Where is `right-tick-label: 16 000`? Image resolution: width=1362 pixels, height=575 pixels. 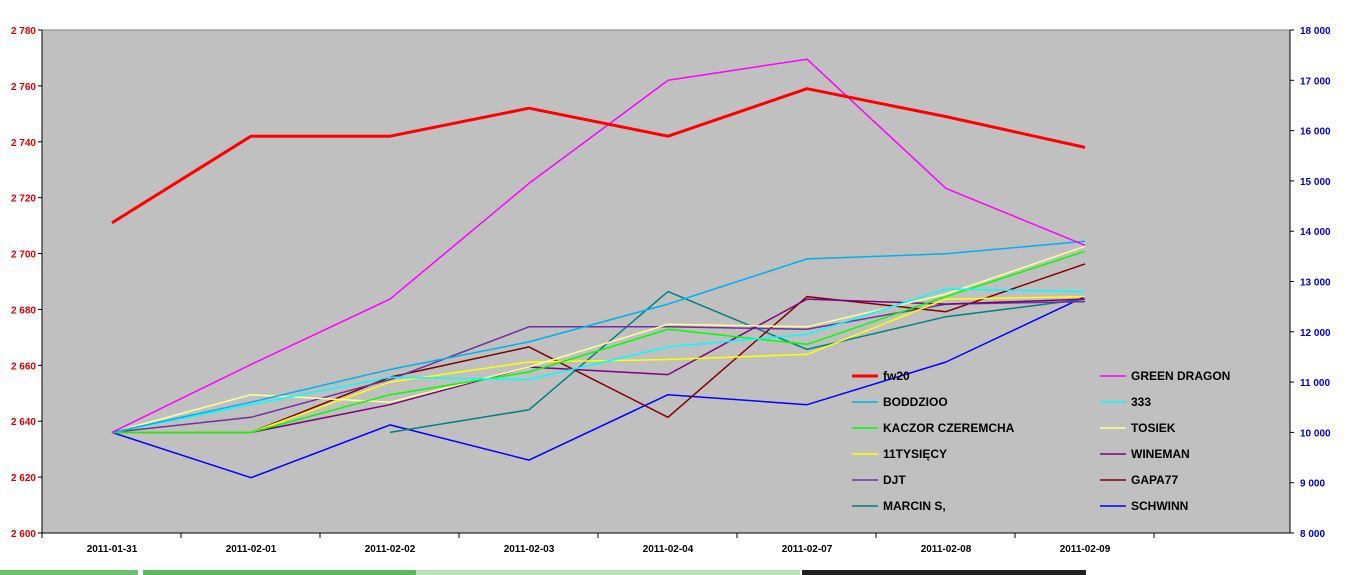 right-tick-label: 16 000 is located at coordinates (1315, 132).